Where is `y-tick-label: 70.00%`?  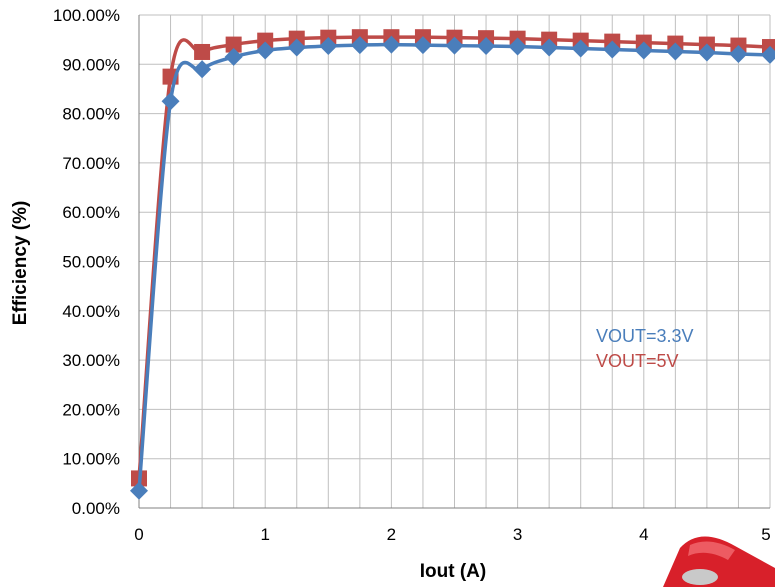
y-tick-label: 70.00% is located at coordinates (91, 163).